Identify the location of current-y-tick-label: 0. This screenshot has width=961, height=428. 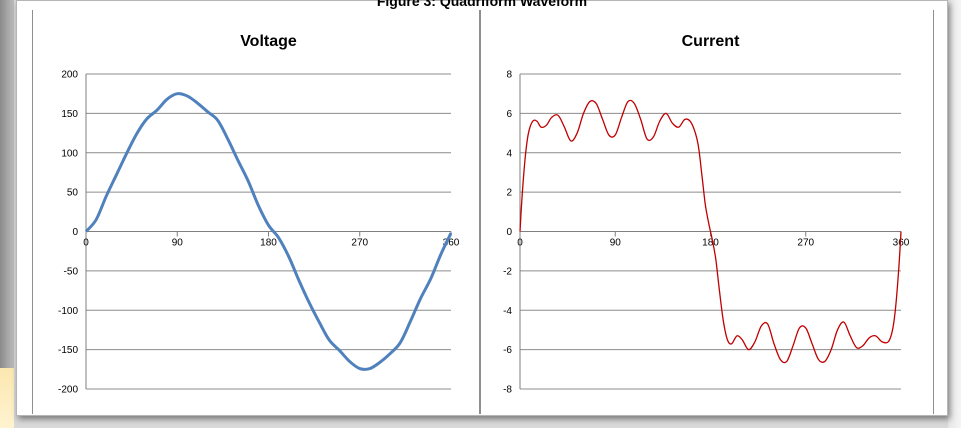
(509, 232).